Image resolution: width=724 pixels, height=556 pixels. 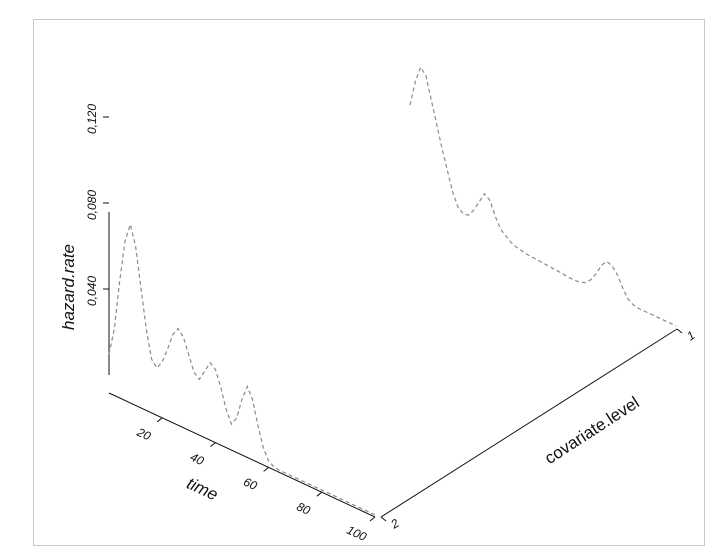 I want to click on x-tick-label: 80, so click(x=303, y=508).